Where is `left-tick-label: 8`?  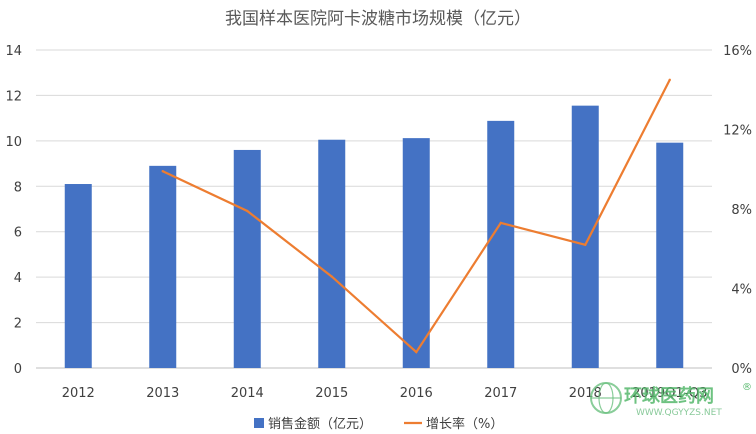 left-tick-label: 8 is located at coordinates (18, 187).